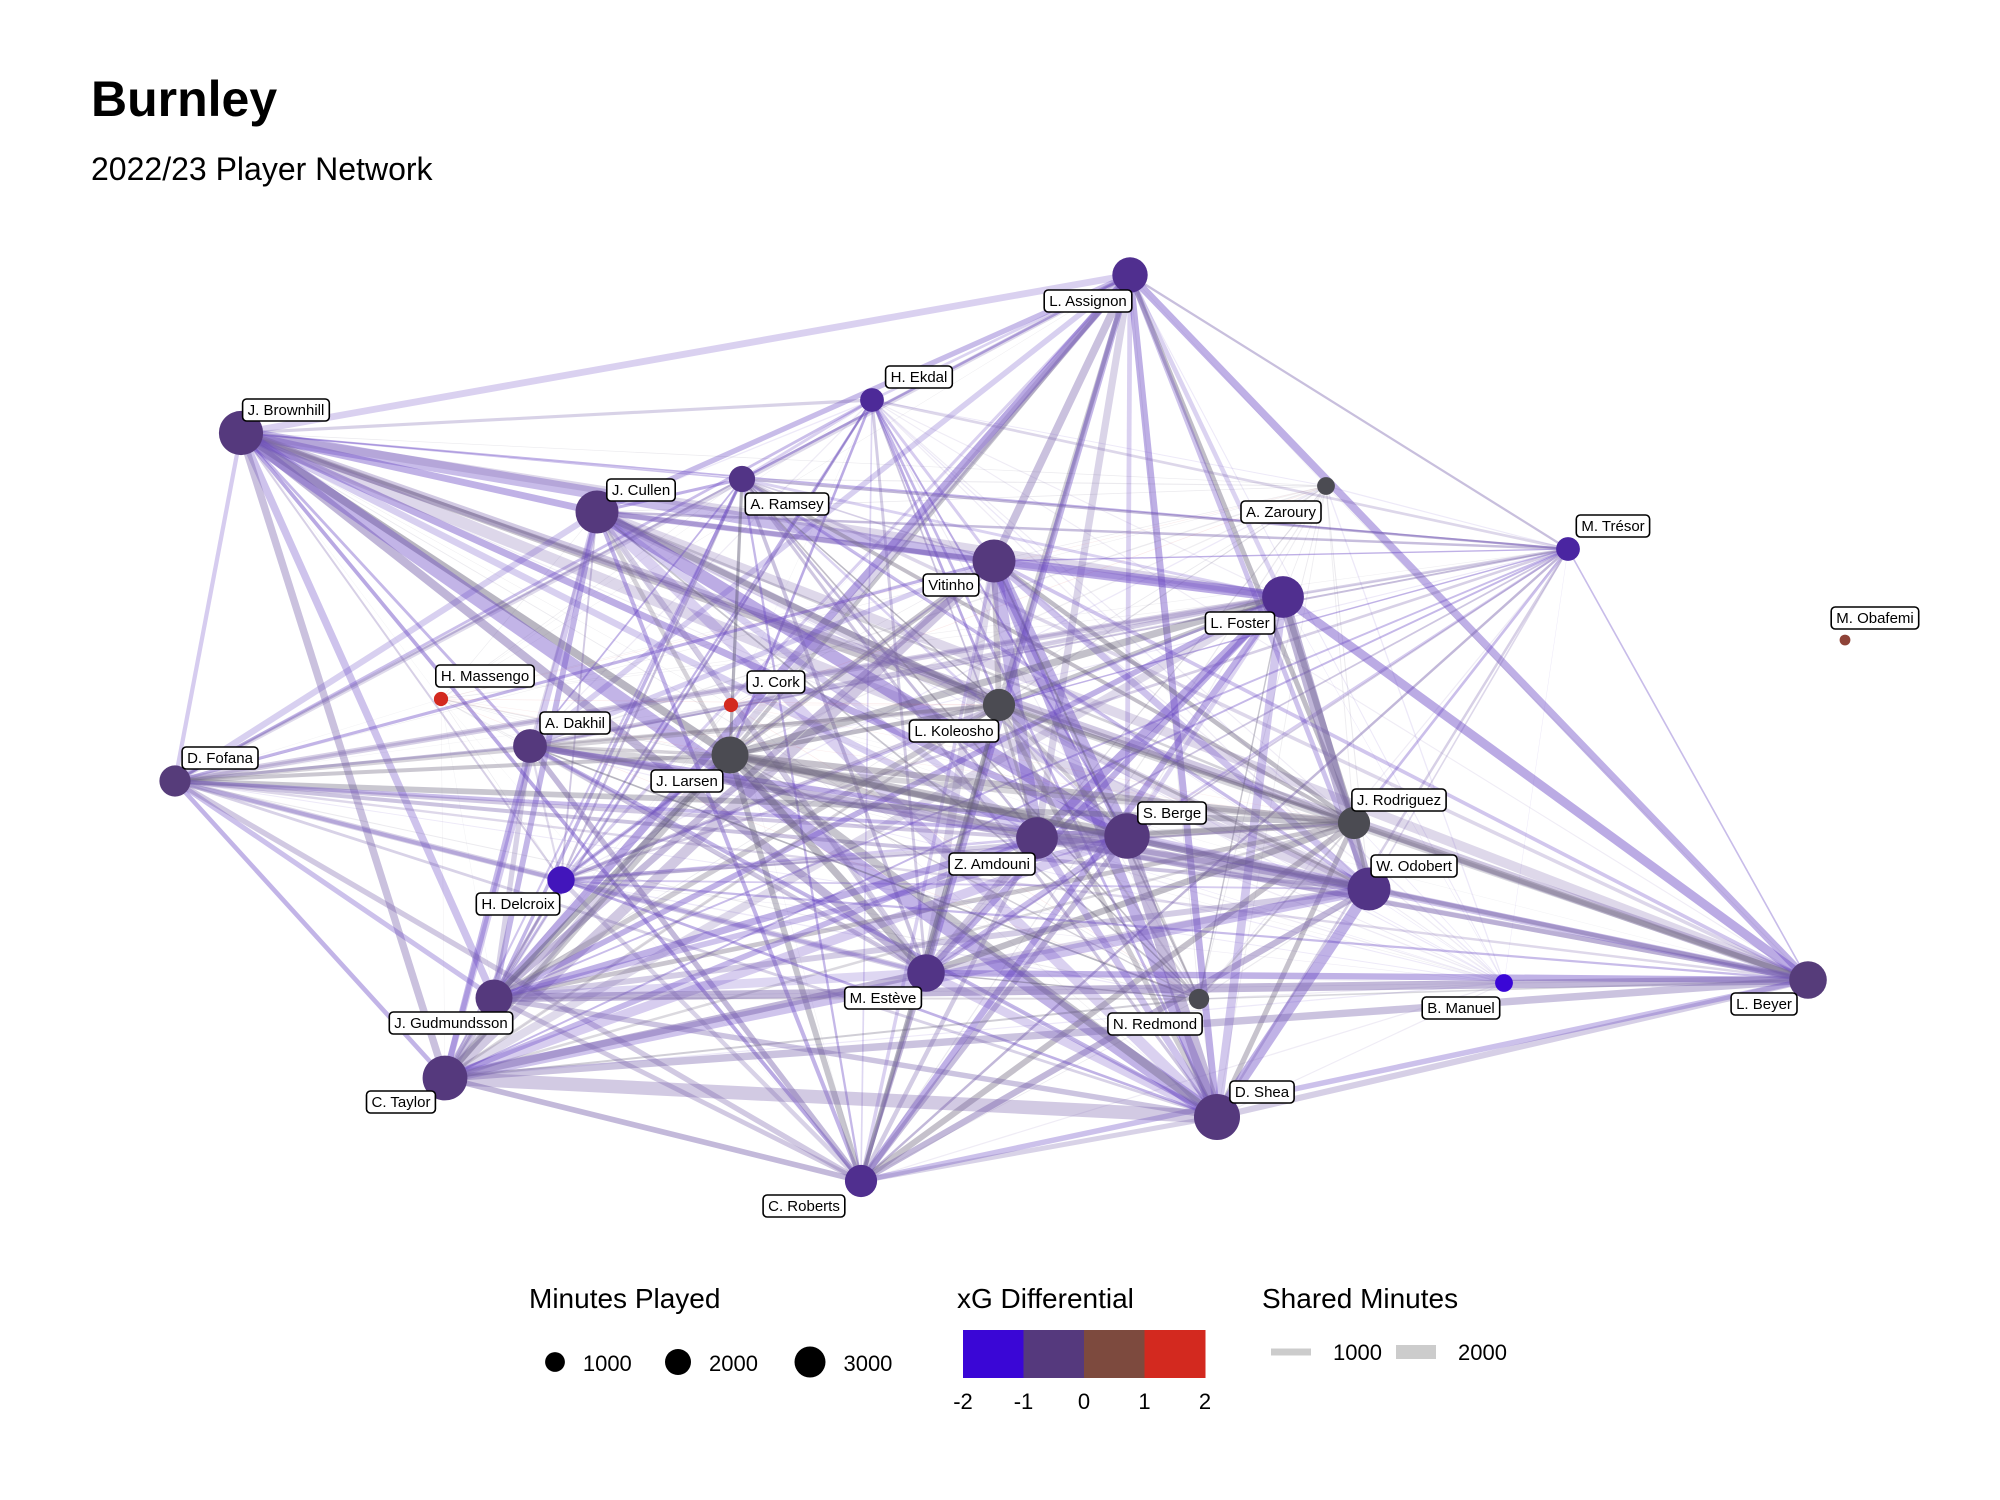 The height and width of the screenshot is (1500, 2000). I want to click on edge-l-assignon-d-shea, so click(1173, 696).